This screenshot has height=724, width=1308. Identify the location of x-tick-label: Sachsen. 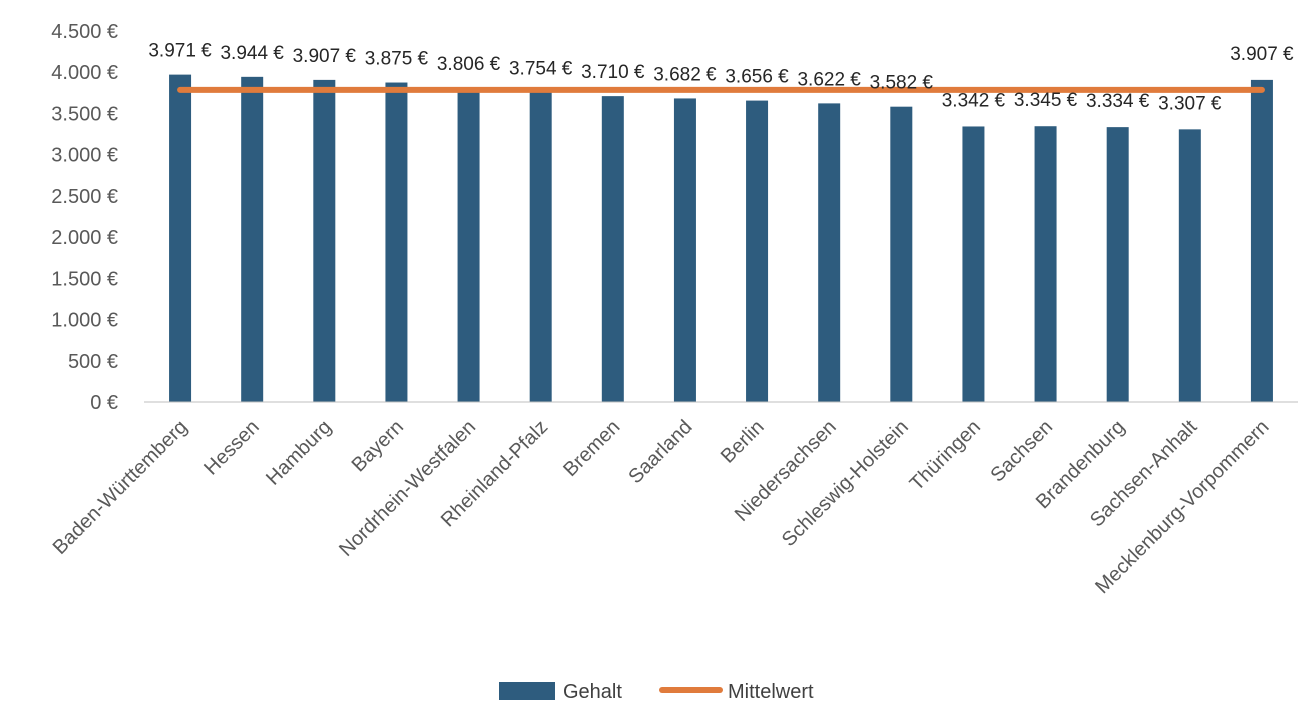
(1021, 451).